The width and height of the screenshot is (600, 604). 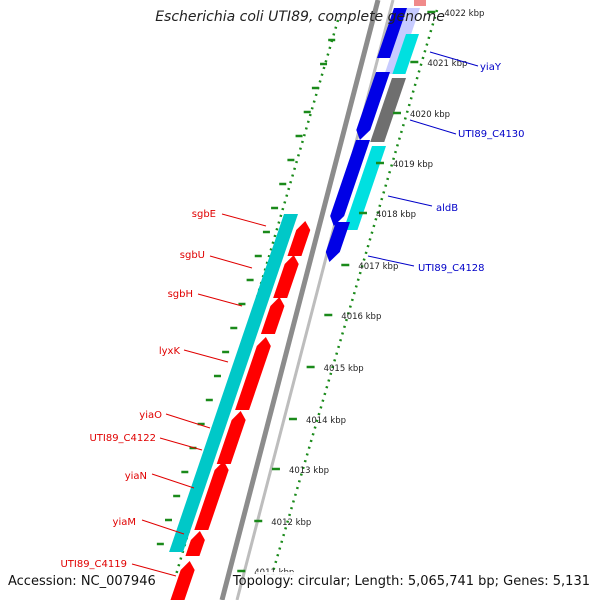 What do you see at coordinates (464, 14) in the screenshot?
I see `kbp-tick-label: 4022 kbp` at bounding box center [464, 14].